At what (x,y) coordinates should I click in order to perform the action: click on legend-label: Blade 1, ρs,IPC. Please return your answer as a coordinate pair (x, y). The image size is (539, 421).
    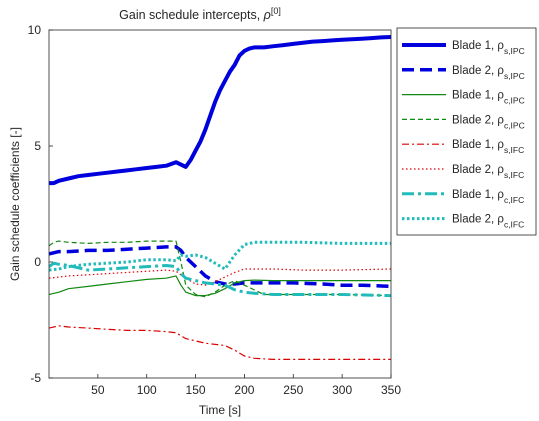
    Looking at the image, I should click on (488, 48).